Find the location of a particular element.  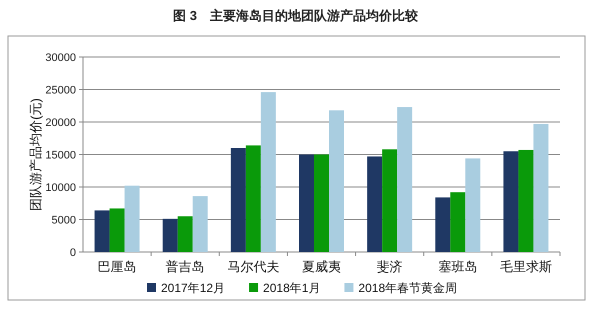

y-tick-label: 25000 is located at coordinates (60, 90).